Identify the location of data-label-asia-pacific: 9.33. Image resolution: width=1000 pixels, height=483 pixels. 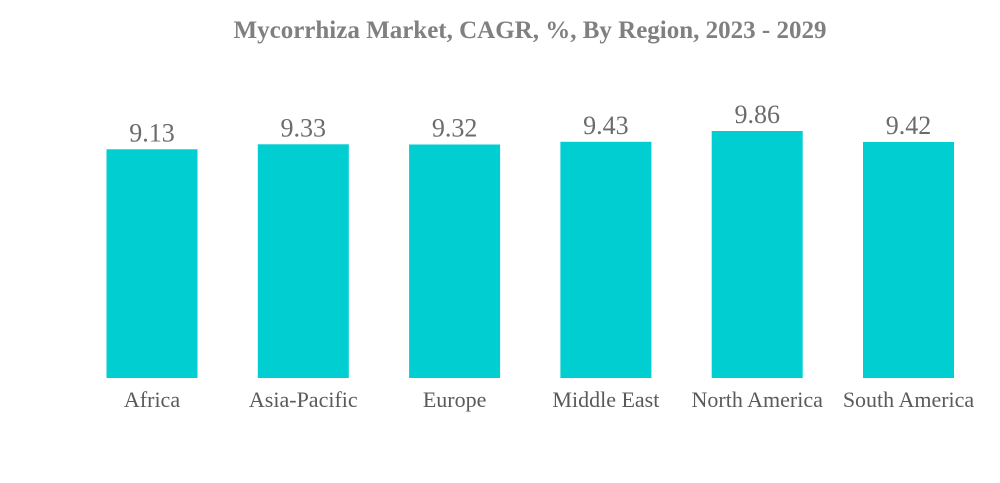
(304, 127).